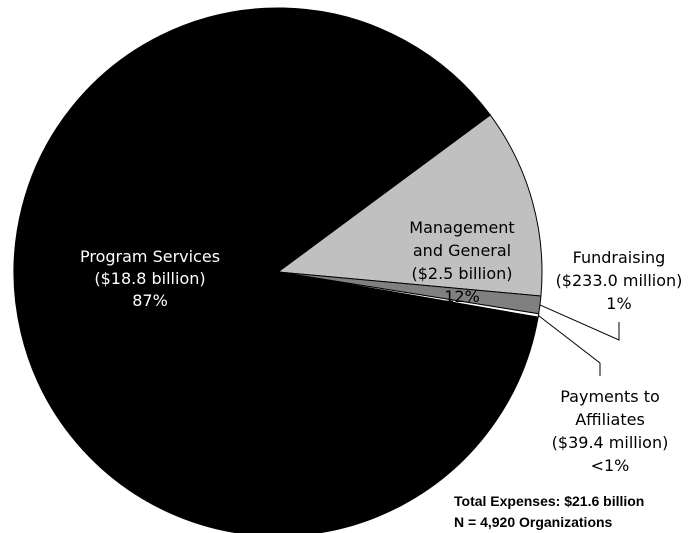  Describe the element at coordinates (533, 522) in the screenshot. I see `organizations-count-label: N = 4,920 Organizations` at that location.